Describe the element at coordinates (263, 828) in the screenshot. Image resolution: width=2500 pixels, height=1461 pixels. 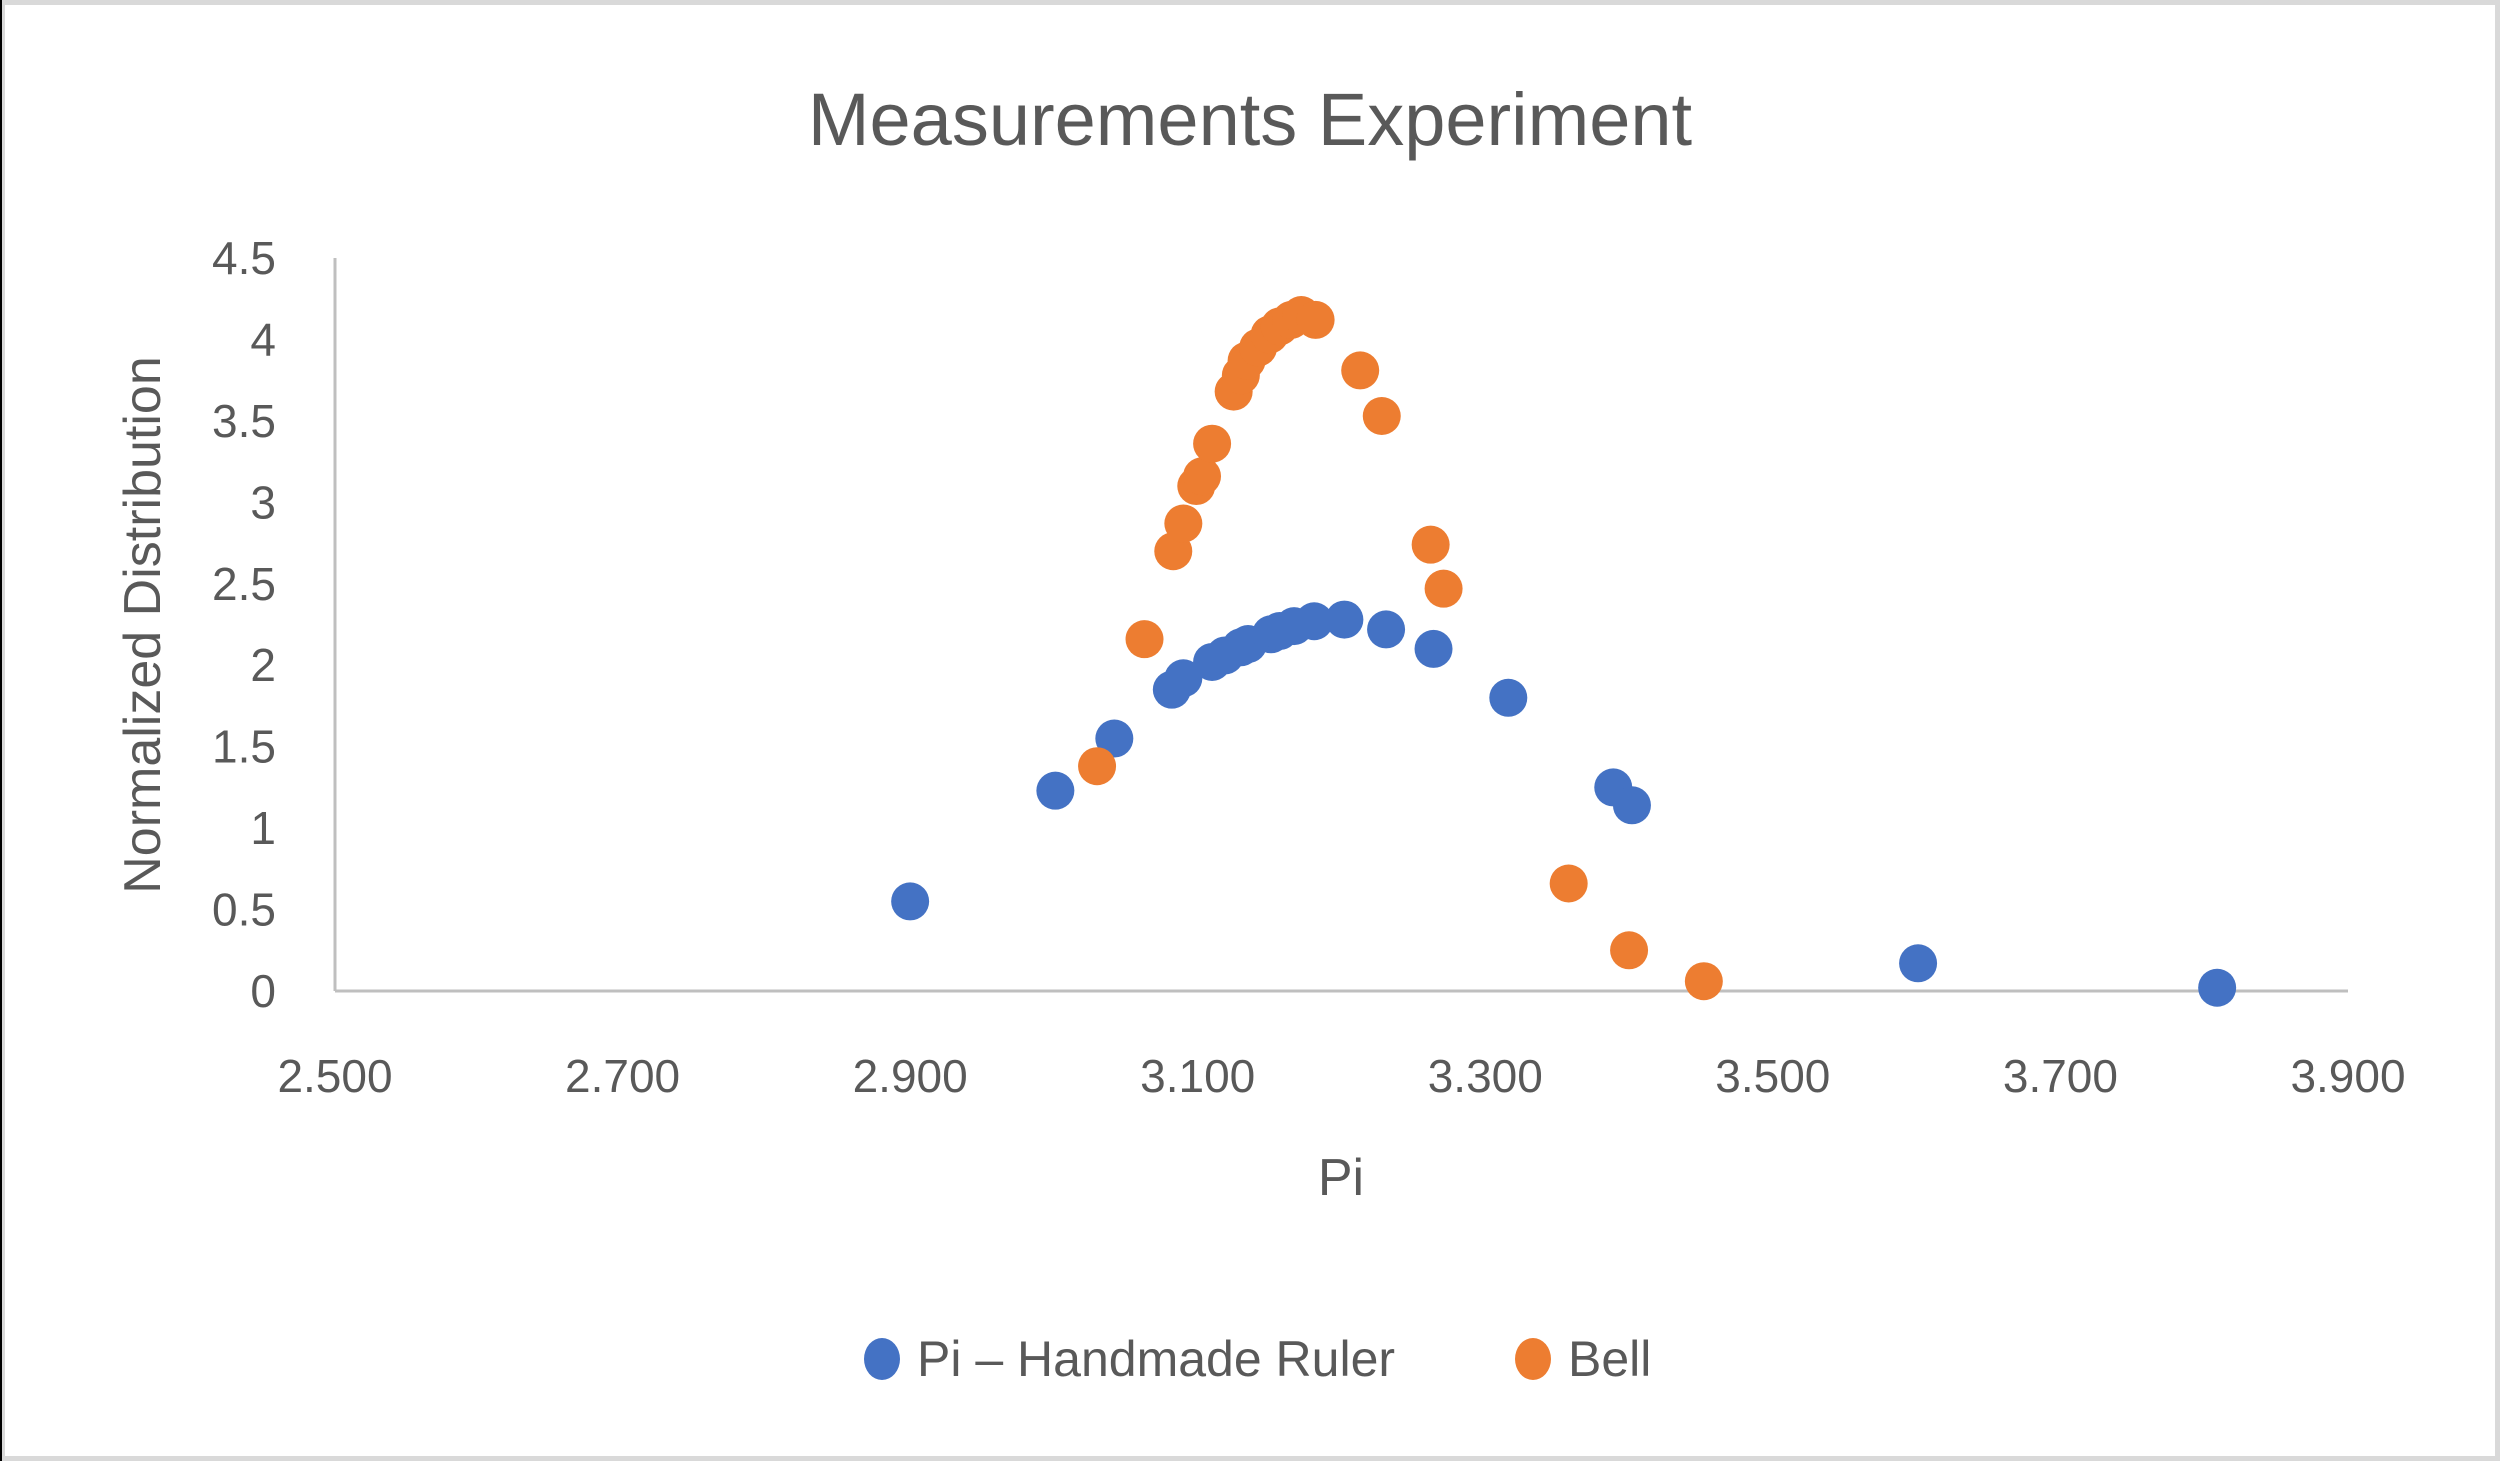
I see `y-tick-label: 1` at that location.